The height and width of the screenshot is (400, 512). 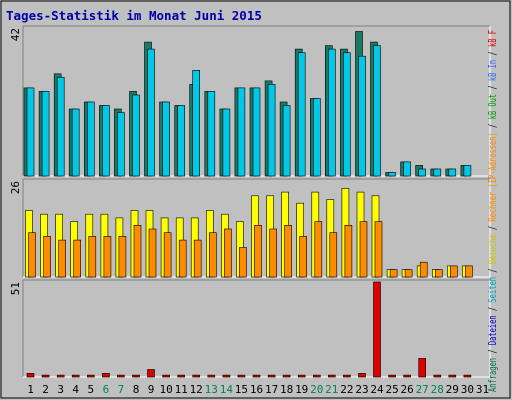 I want to click on x-tick-label-day-20: 20, so click(x=316, y=389).